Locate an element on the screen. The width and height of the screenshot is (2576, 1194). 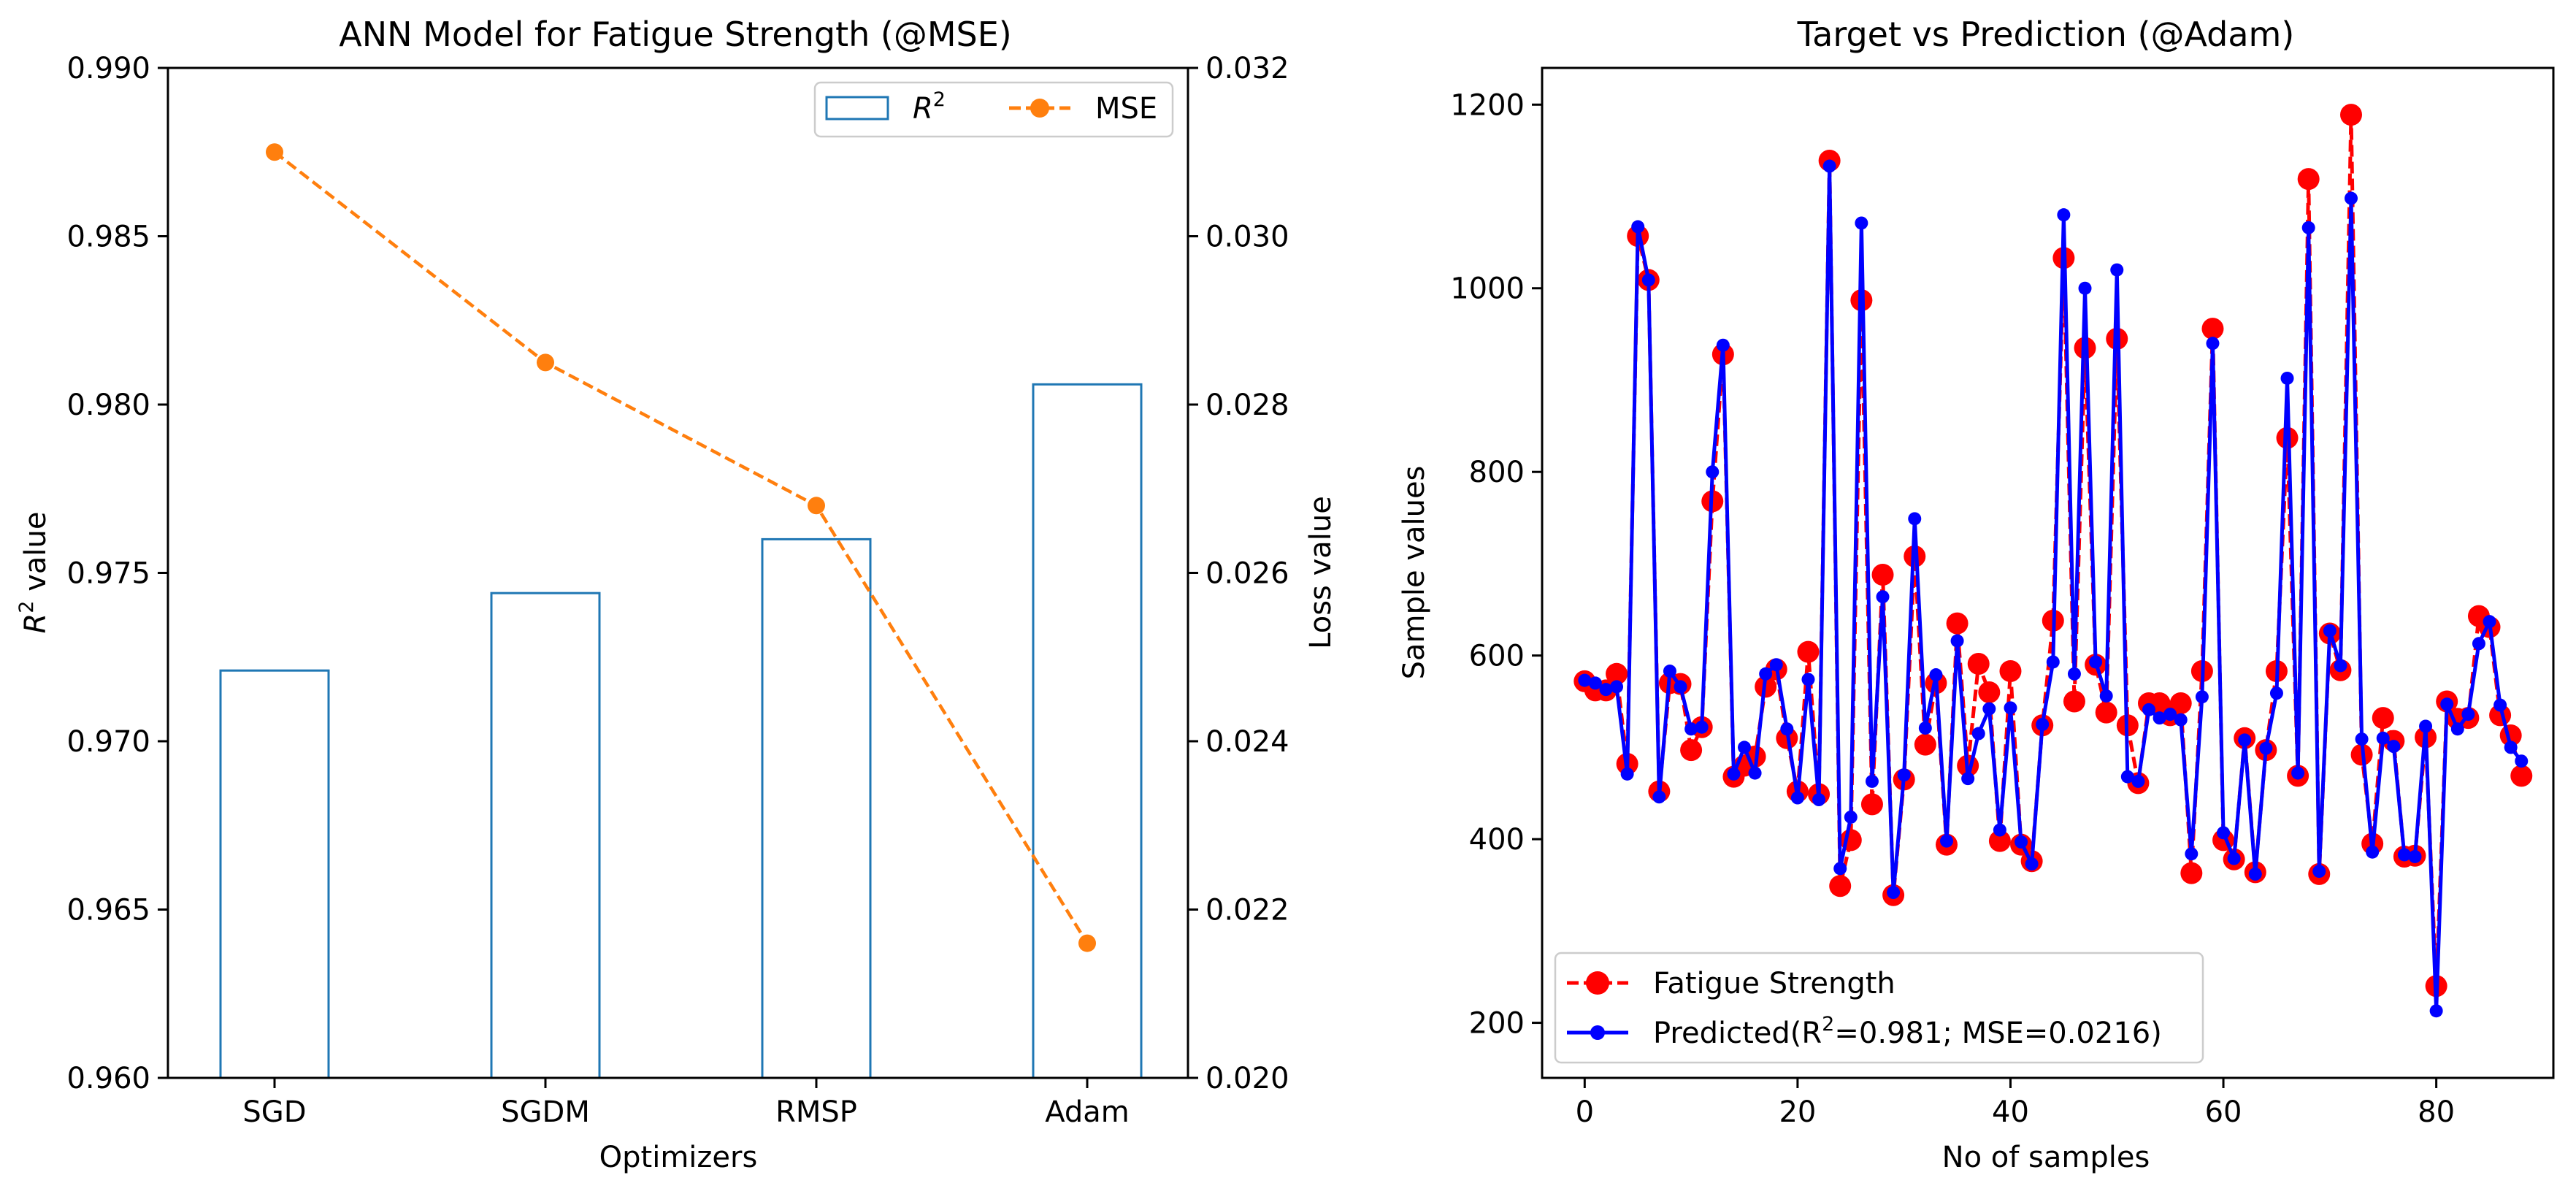
y-tick-label: 0.960 is located at coordinates (108, 1079).